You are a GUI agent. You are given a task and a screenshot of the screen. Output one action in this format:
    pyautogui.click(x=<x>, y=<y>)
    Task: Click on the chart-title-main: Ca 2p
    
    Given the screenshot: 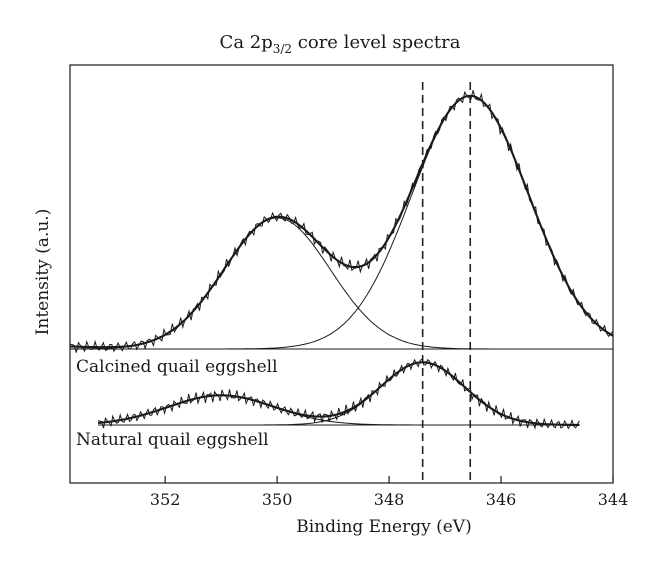 What is the action you would take?
    pyautogui.click(x=246, y=42)
    